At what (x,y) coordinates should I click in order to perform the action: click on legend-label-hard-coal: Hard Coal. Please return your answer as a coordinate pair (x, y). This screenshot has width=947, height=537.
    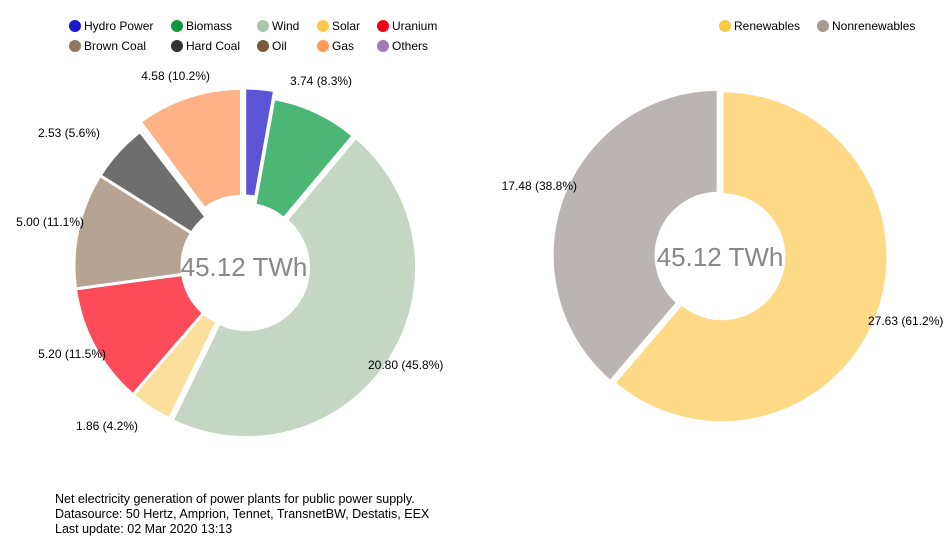
    Looking at the image, I should click on (213, 46).